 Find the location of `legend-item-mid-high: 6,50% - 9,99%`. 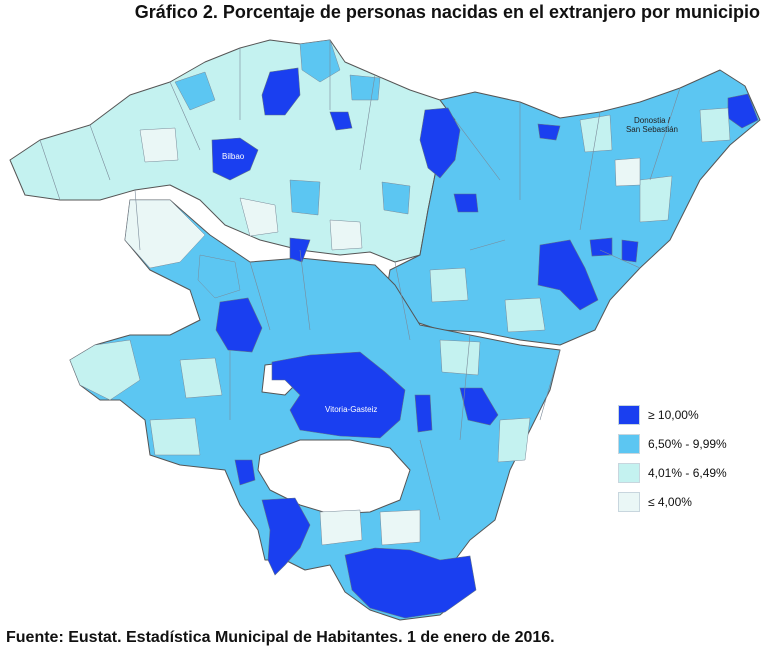

legend-item-mid-high: 6,50% - 9,99% is located at coordinates (672, 443).